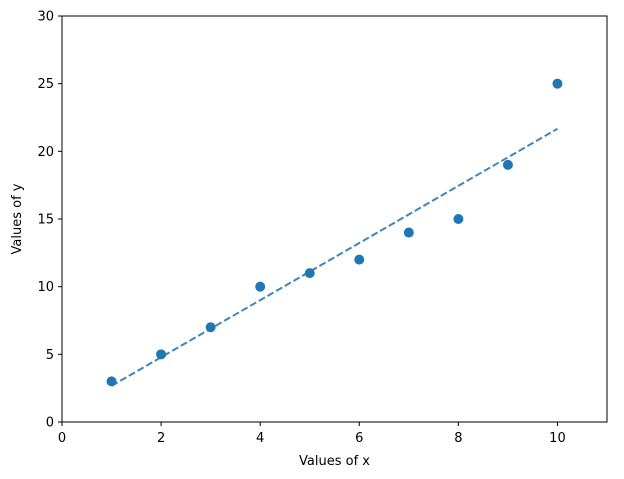 This screenshot has height=479, width=624. Describe the element at coordinates (260, 438) in the screenshot. I see `x-tick-label: 4` at that location.